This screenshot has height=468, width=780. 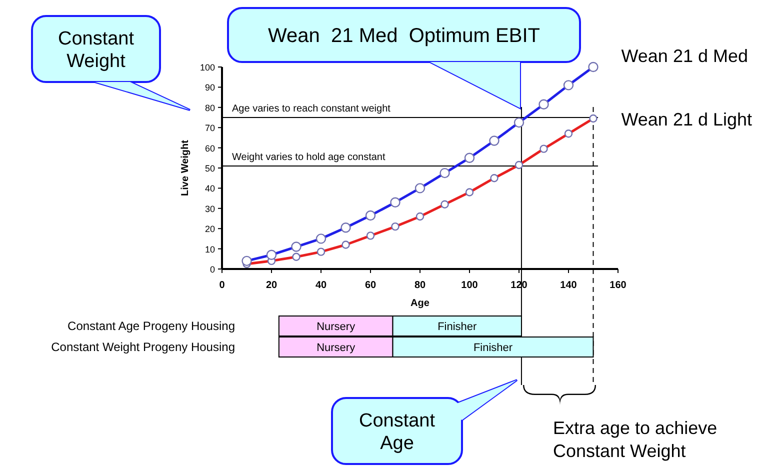 I want to click on y-tick-label: 70, so click(x=209, y=128).